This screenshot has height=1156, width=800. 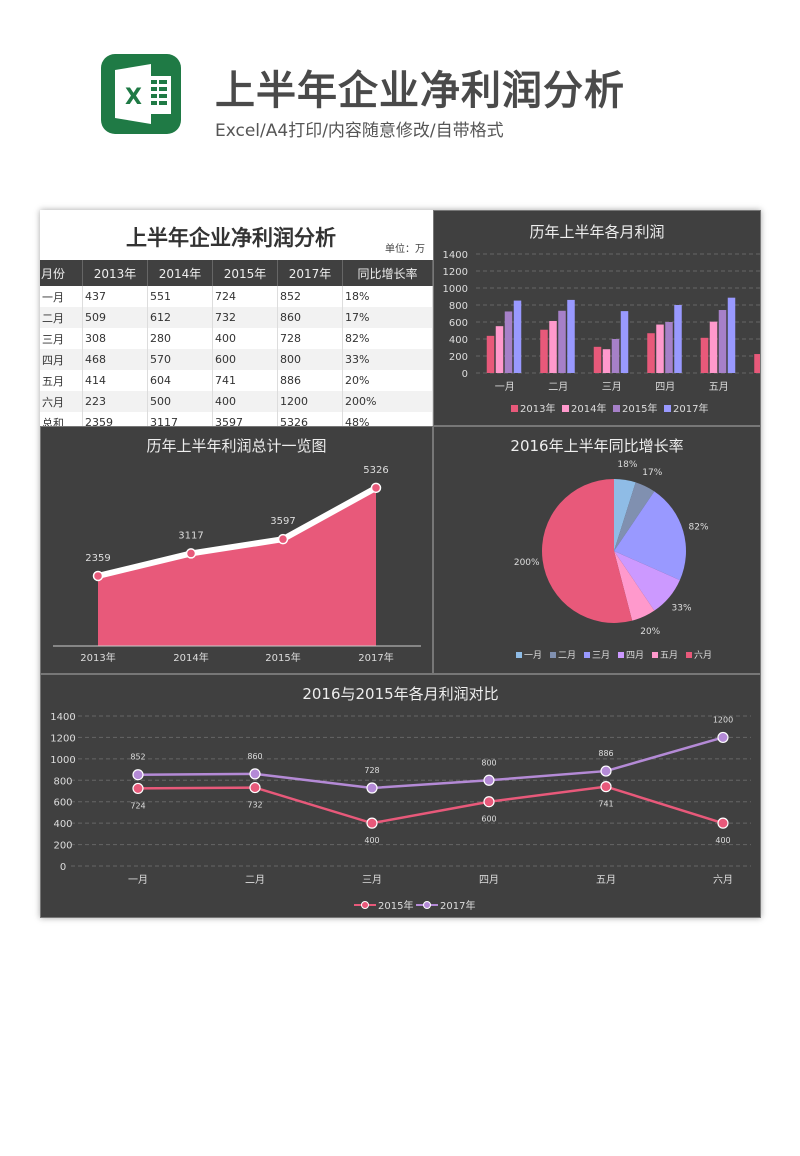 What do you see at coordinates (605, 804) in the screenshot?
I see `data-label: 741` at bounding box center [605, 804].